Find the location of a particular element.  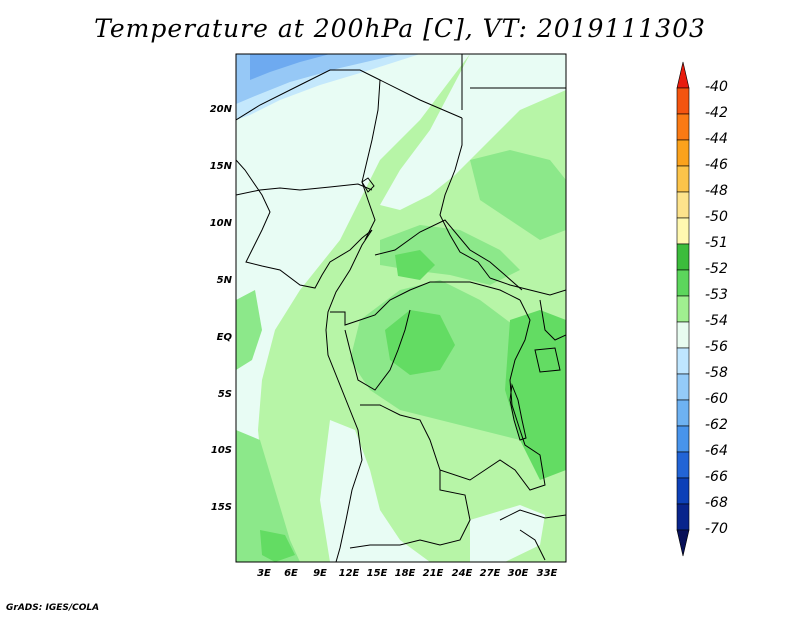

colorbar-label: -68 is located at coordinates (716, 503).